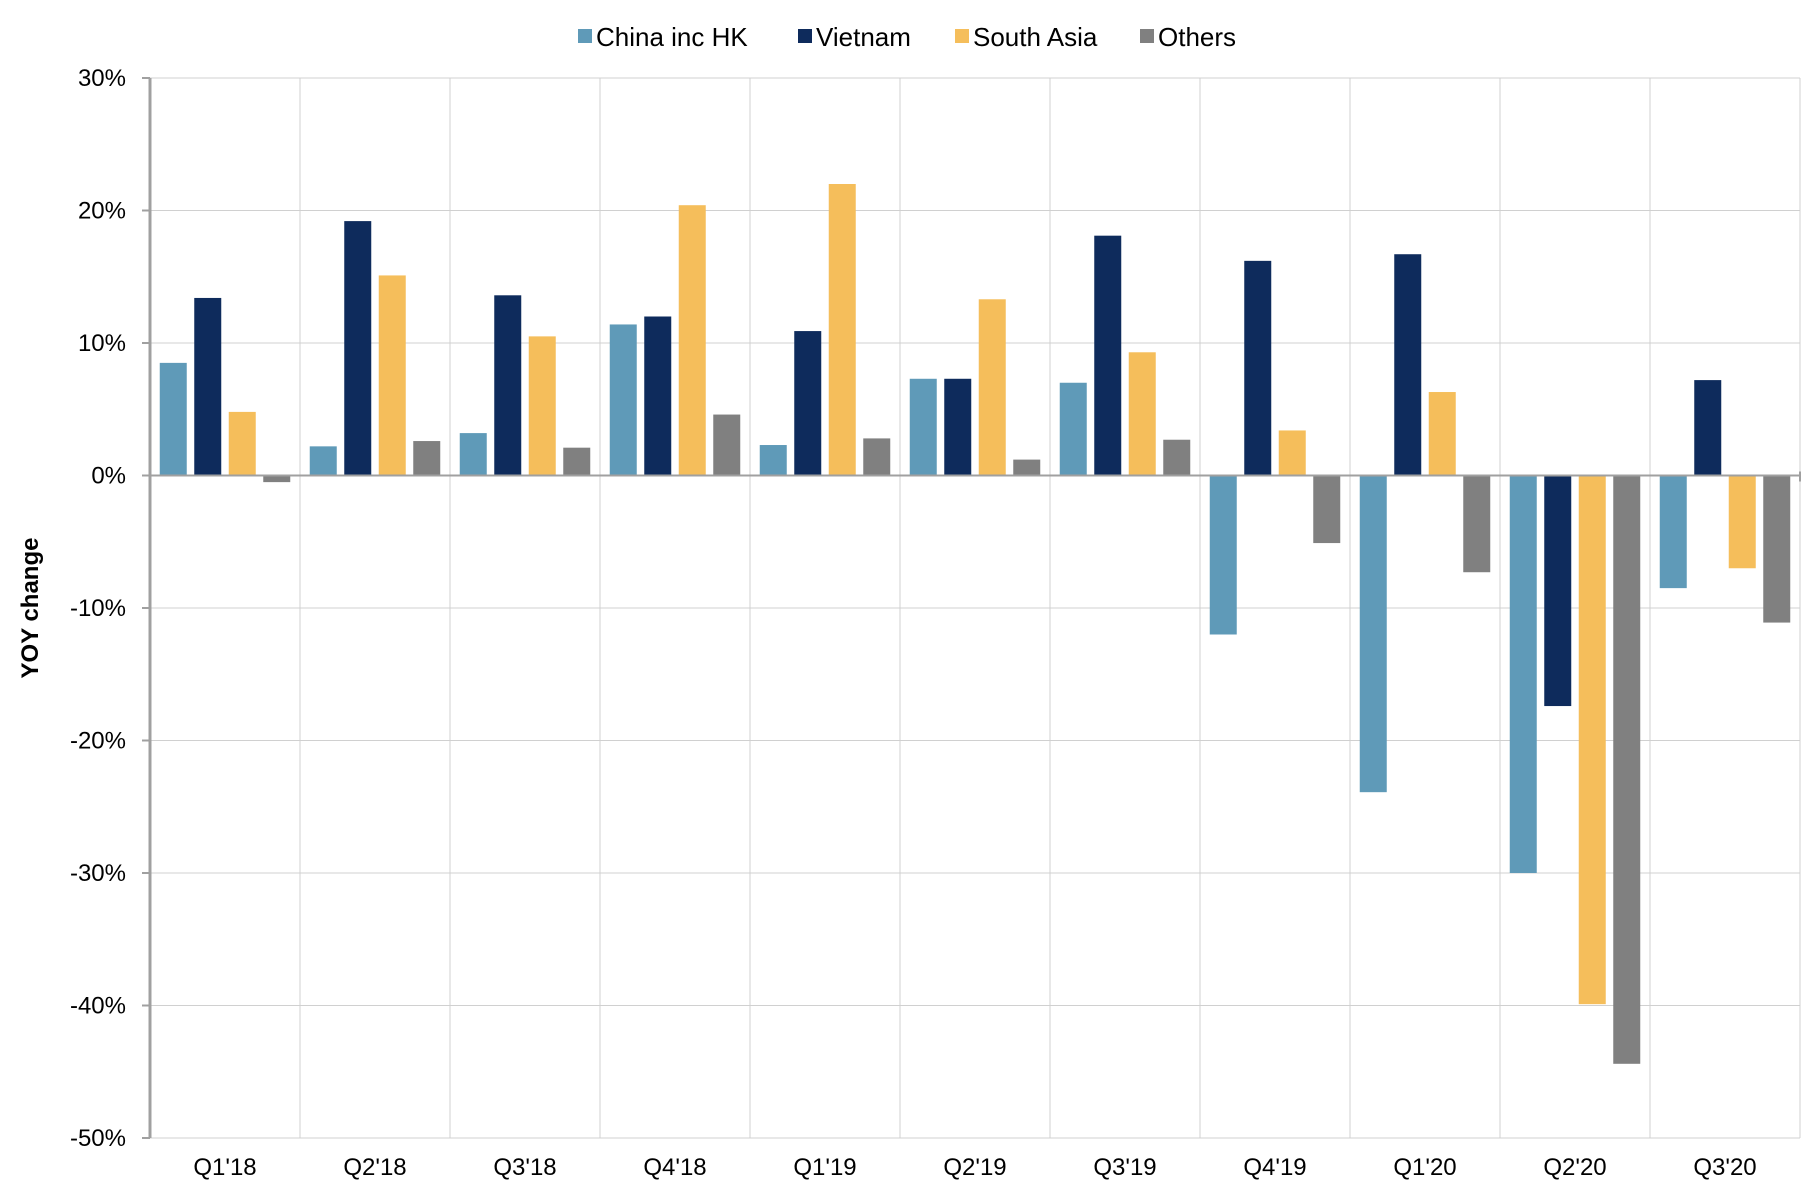  What do you see at coordinates (102, 211) in the screenshot?
I see `y-tick-label: 20%` at bounding box center [102, 211].